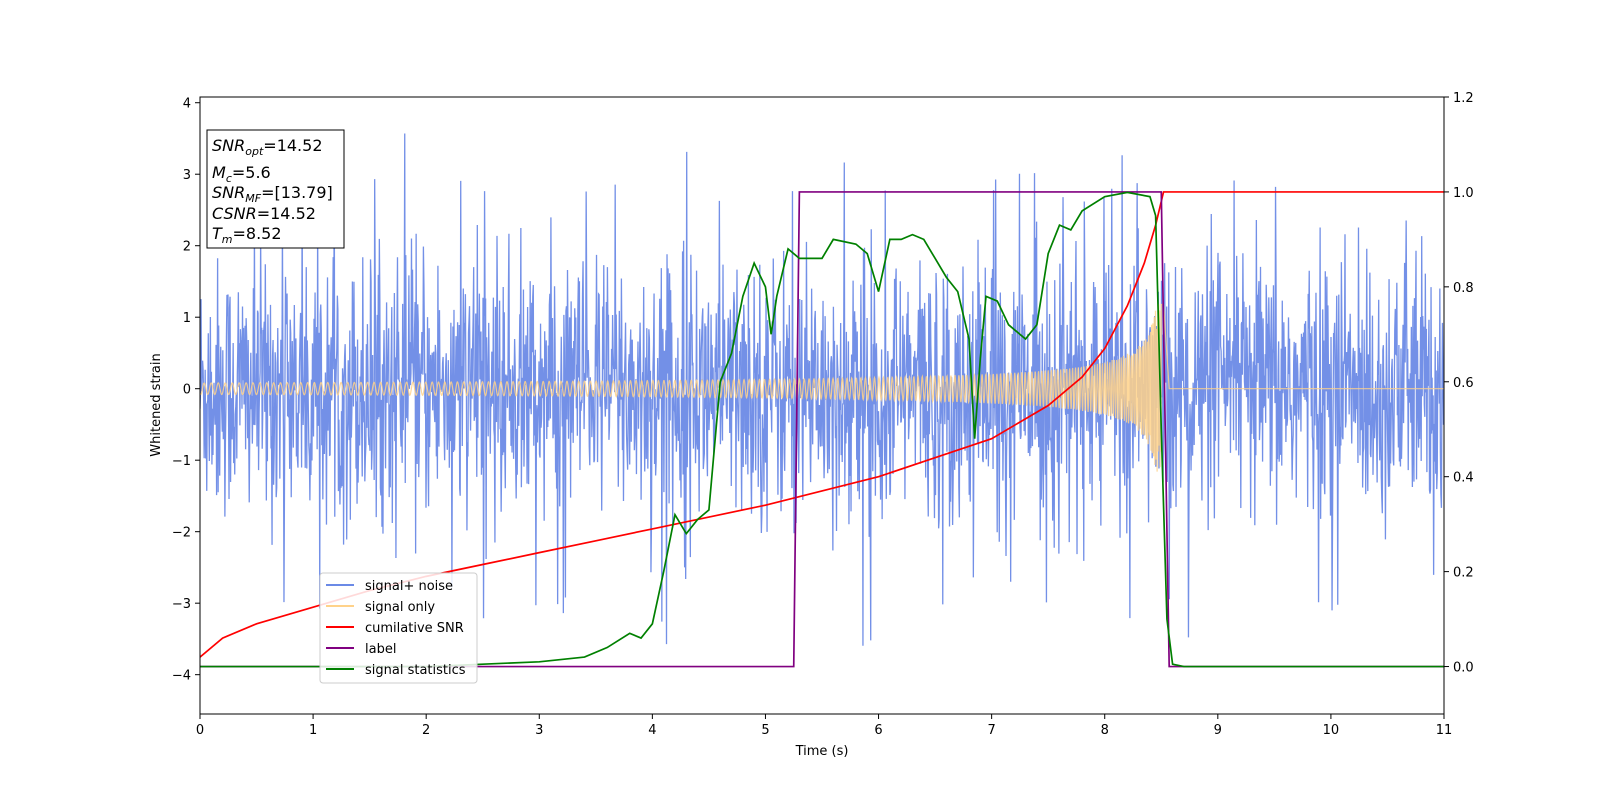  What do you see at coordinates (181, 461) in the screenshot?
I see `y-tick-label-left: −1` at bounding box center [181, 461].